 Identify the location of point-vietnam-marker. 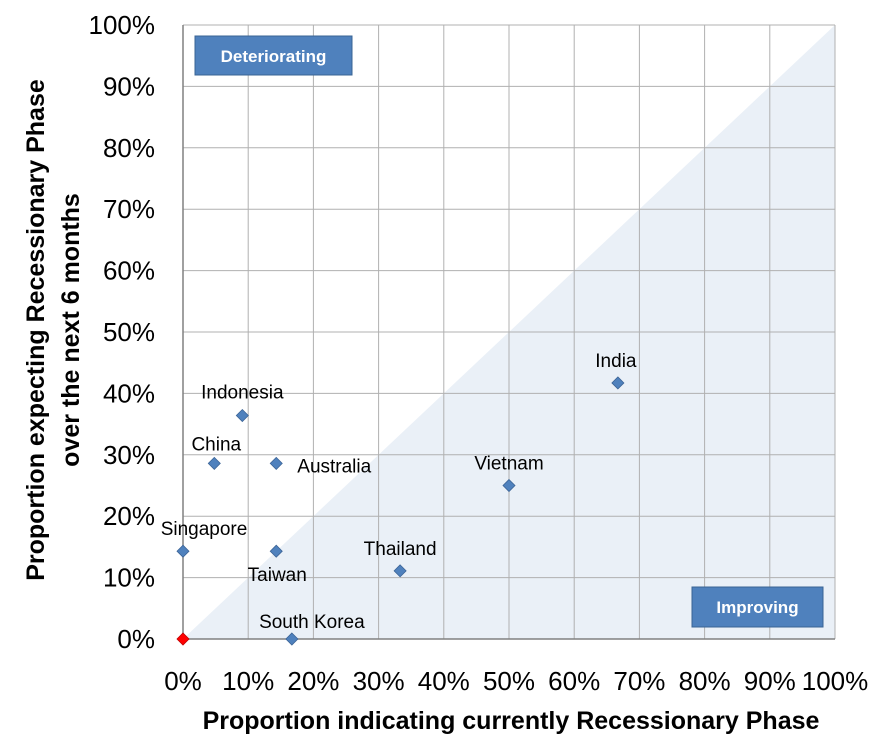
(509, 485).